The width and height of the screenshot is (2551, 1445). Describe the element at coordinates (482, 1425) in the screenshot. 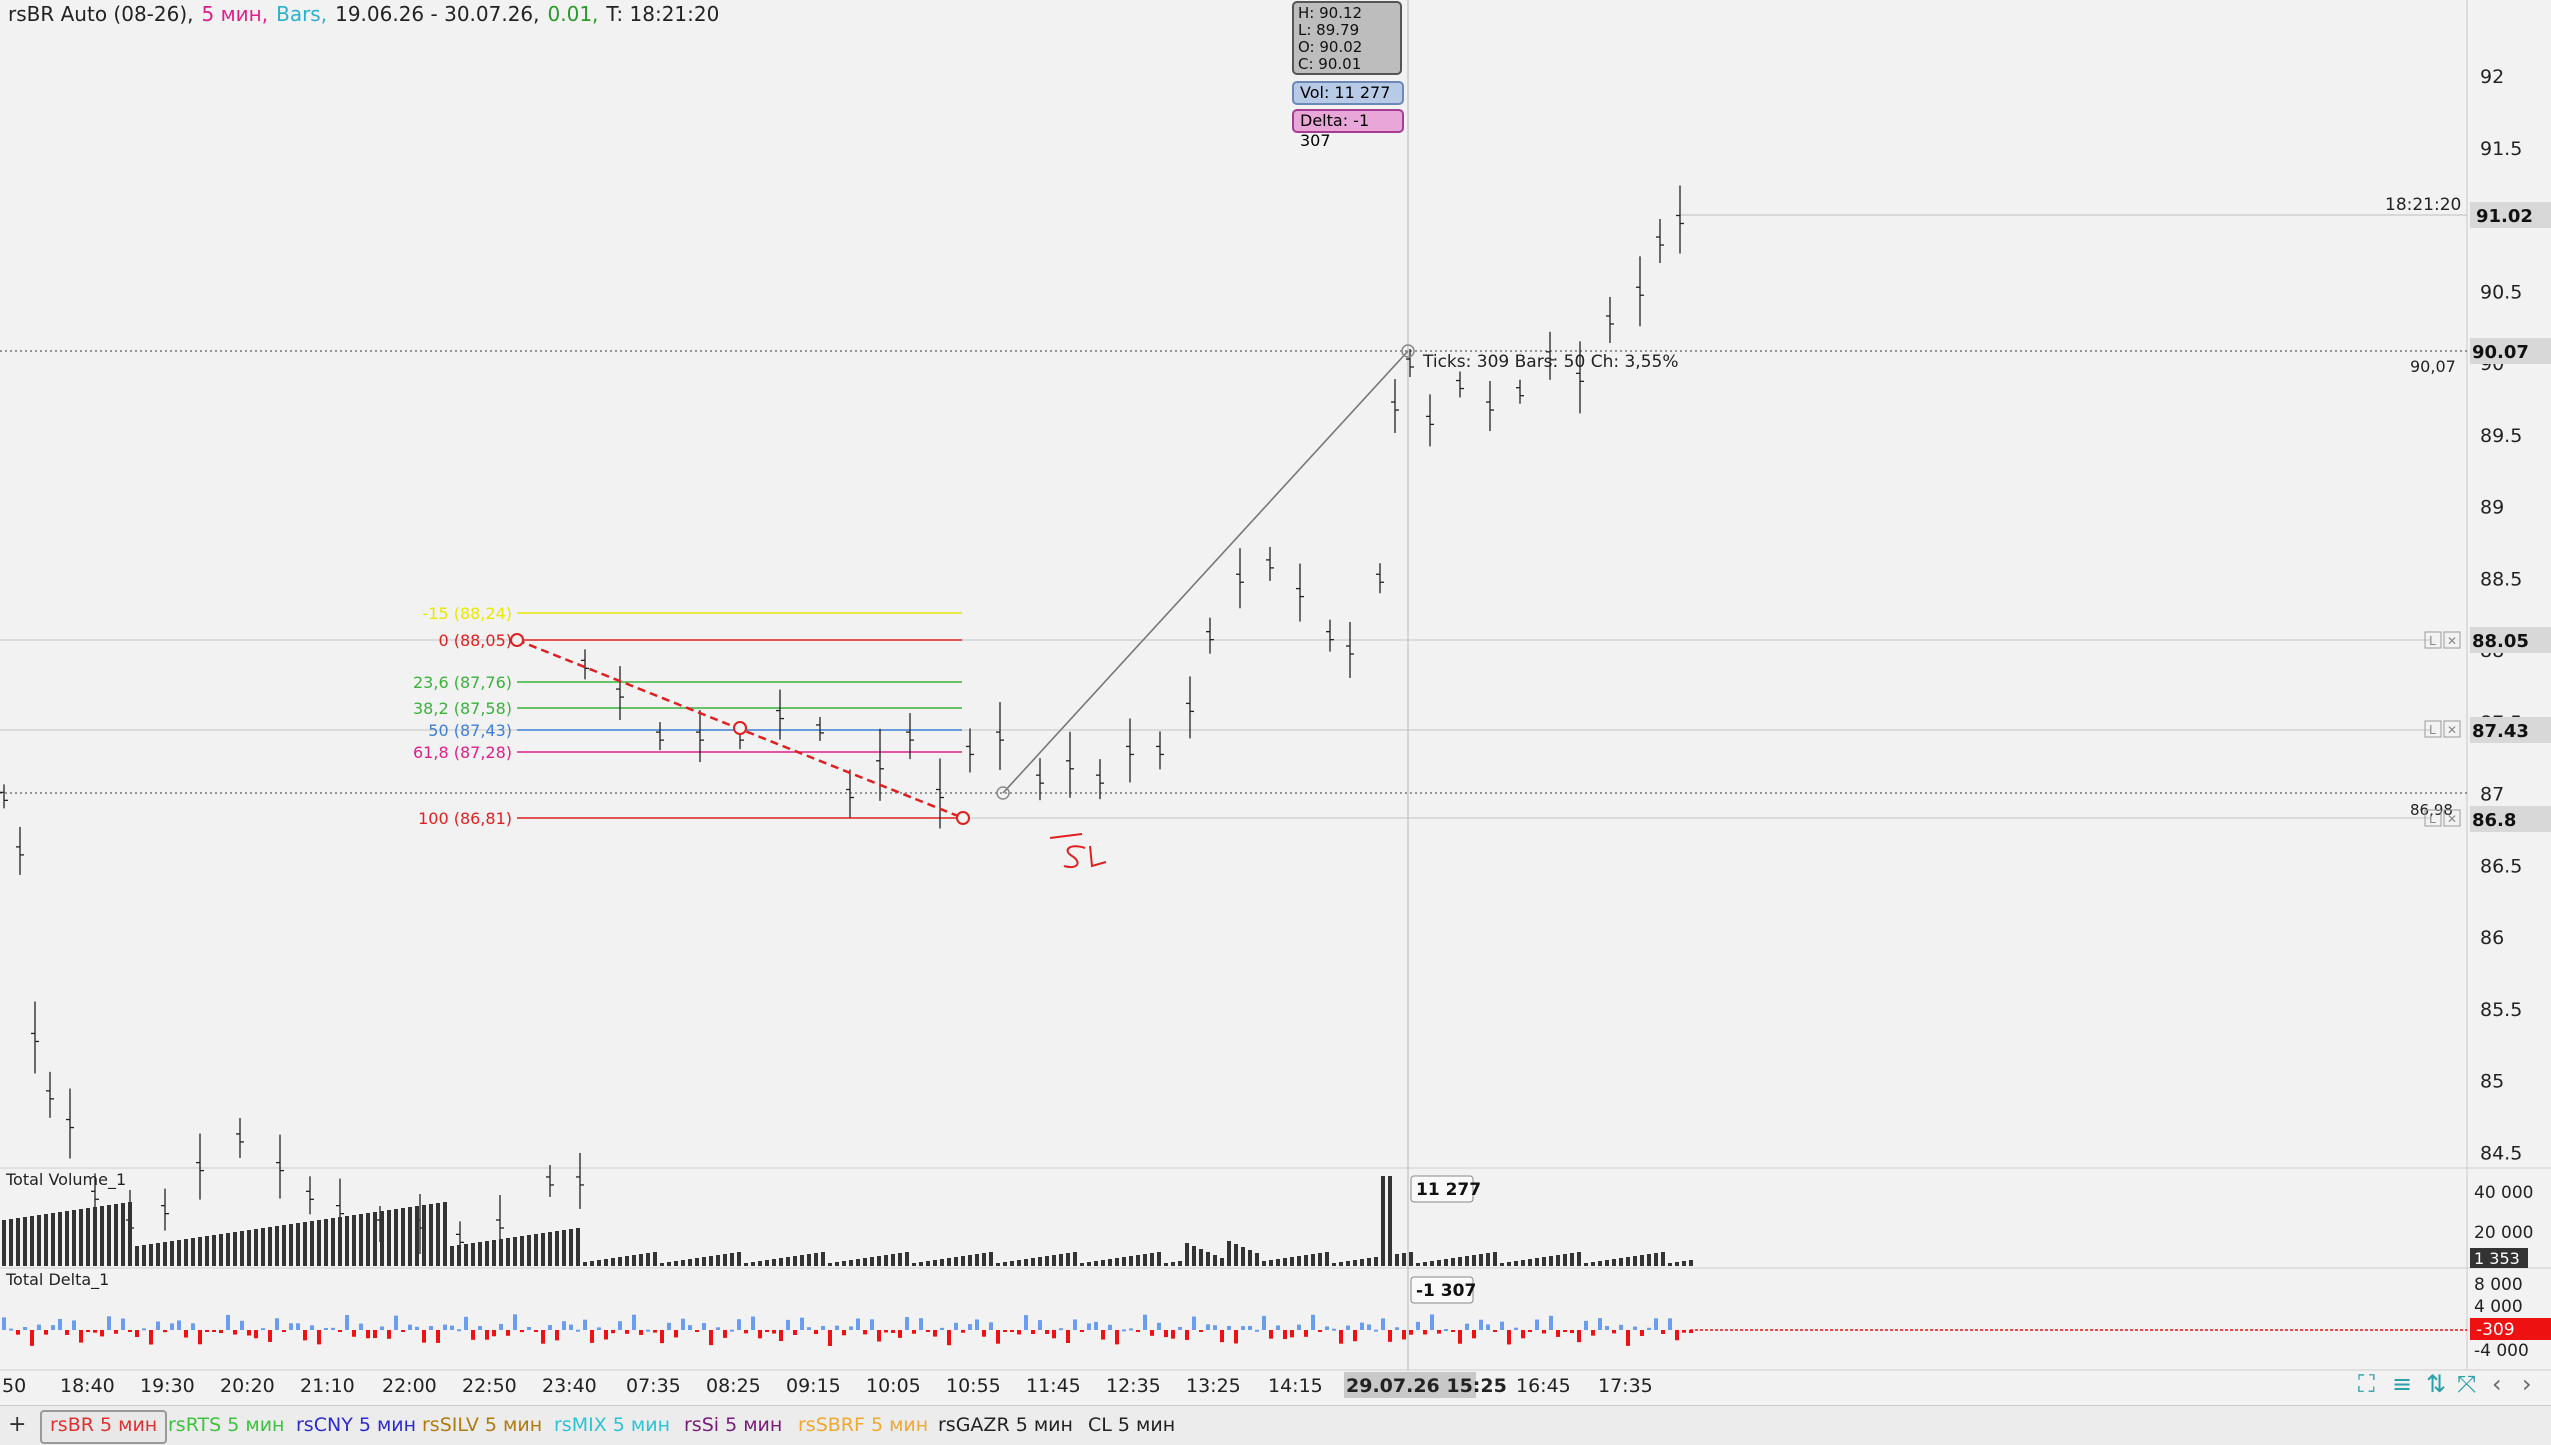

I see `instrument-tab: rsSILV 5 мин` at that location.